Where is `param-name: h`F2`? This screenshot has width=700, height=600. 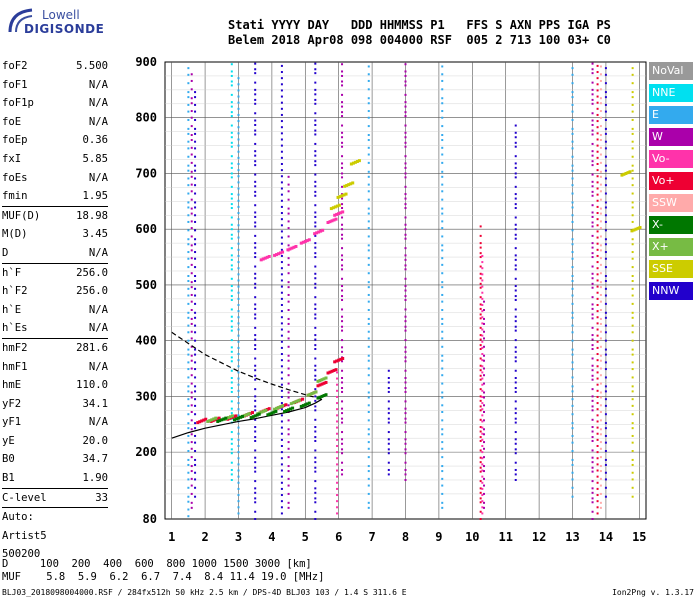 param-name: h`F2 is located at coordinates (15, 291).